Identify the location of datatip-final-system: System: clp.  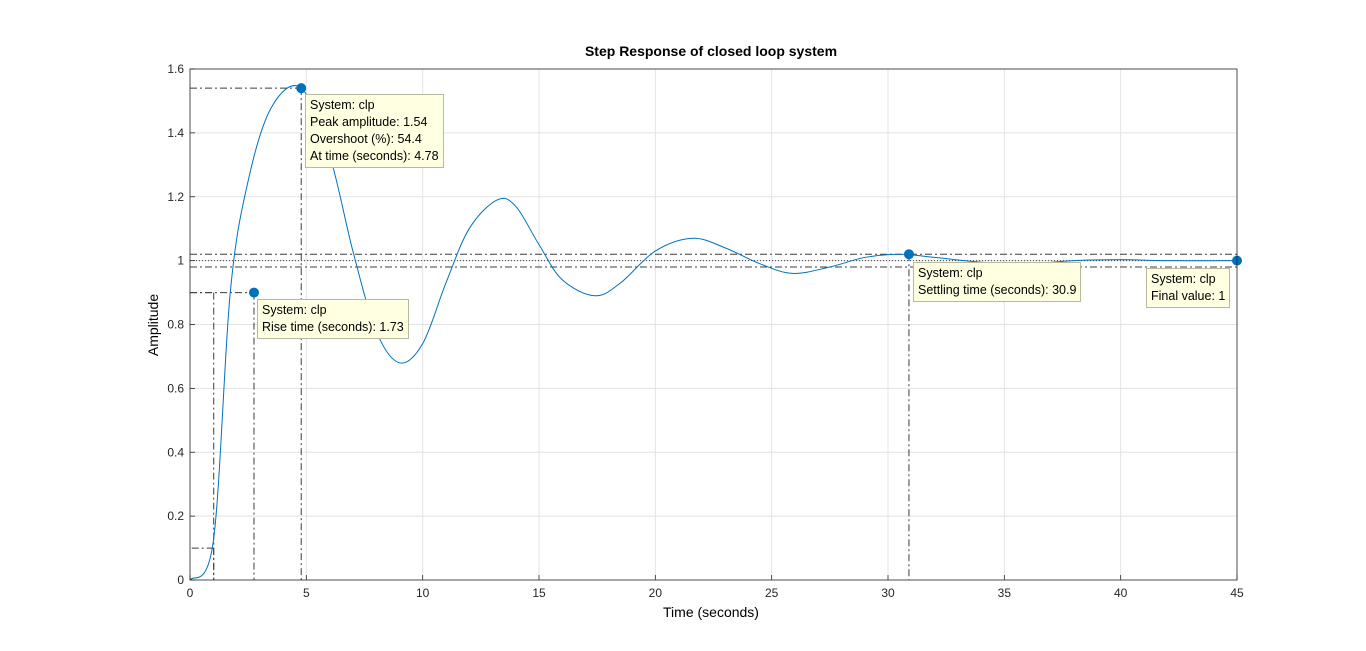
(1183, 279).